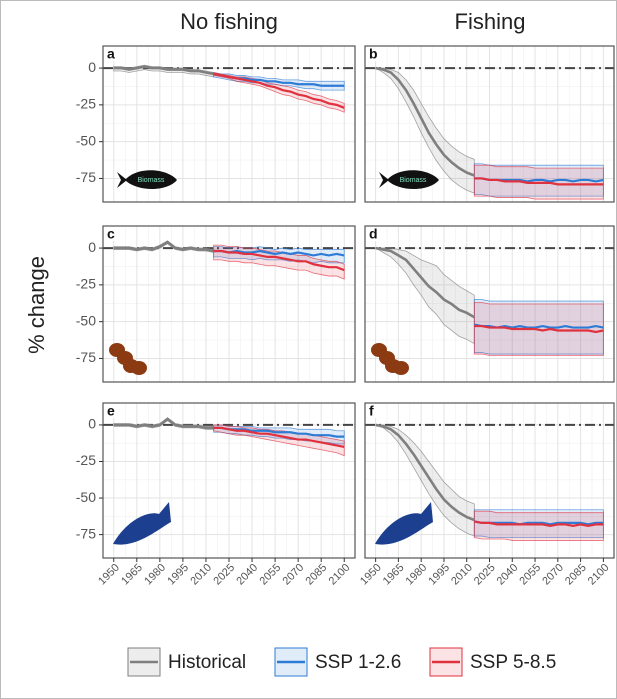  Describe the element at coordinates (229, 480) in the screenshot. I see `panel: e` at that location.